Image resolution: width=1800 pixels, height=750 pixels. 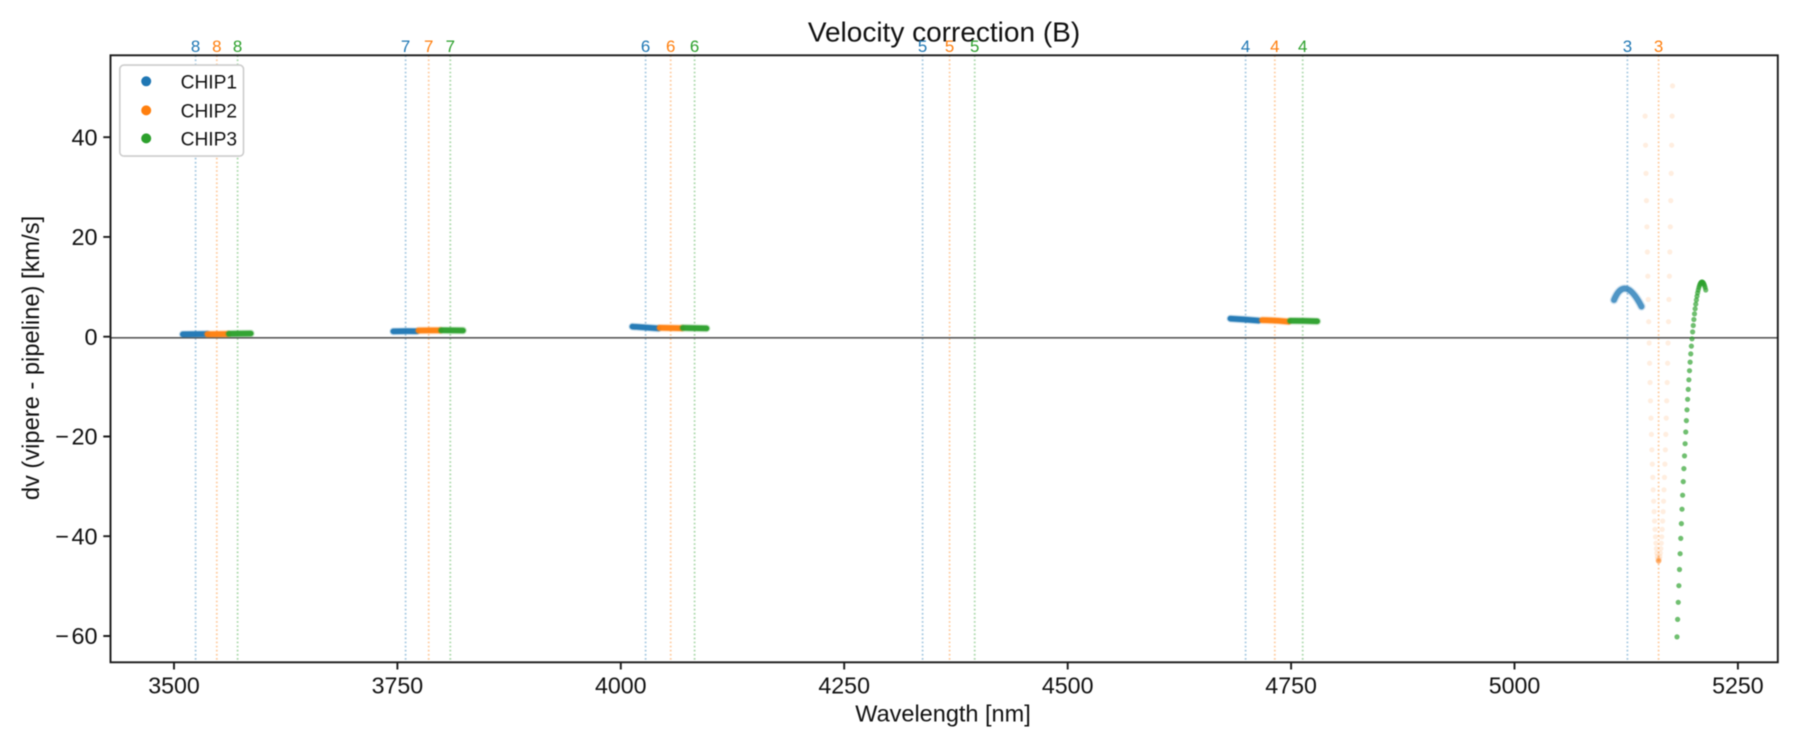 What do you see at coordinates (942, 714) in the screenshot?
I see `svg-text: Wavelength [nm]` at bounding box center [942, 714].